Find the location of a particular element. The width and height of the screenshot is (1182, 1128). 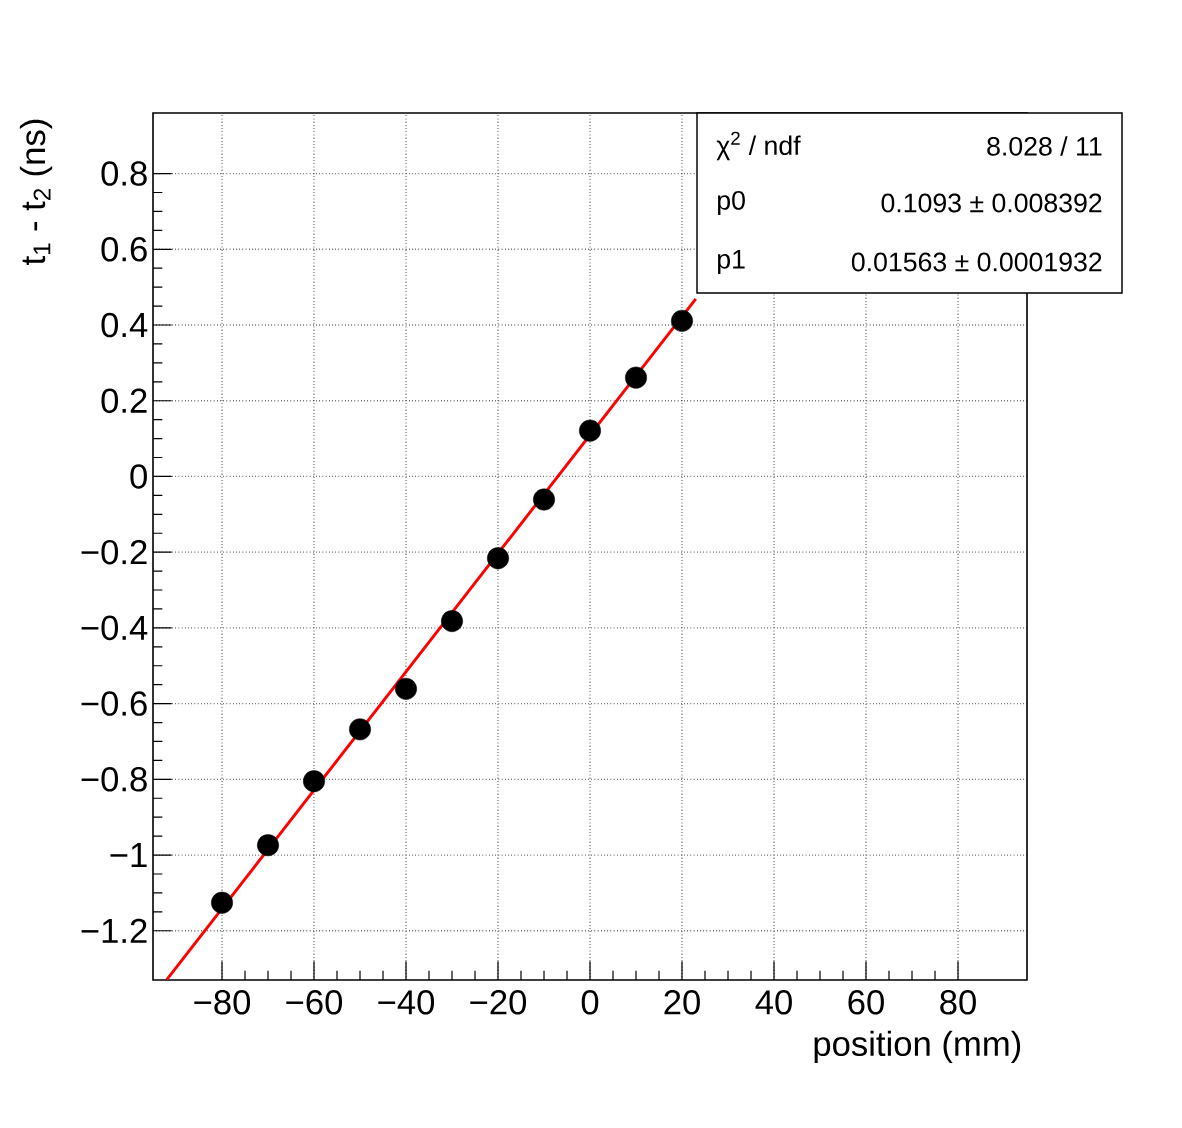

y-tick-label: −1 is located at coordinates (128, 855).